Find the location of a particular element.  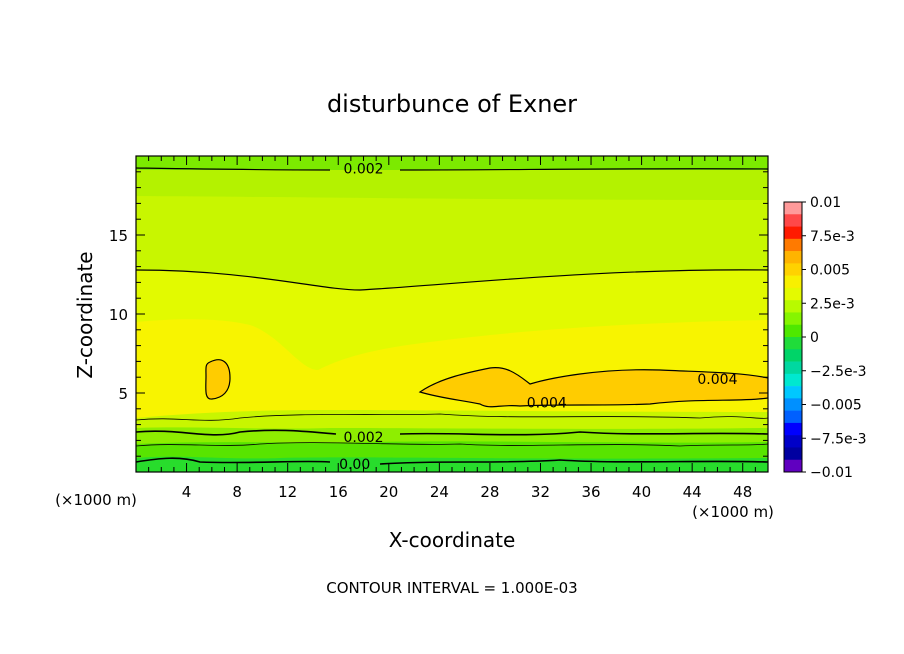

x-tick-label: 28 is located at coordinates (489, 492).